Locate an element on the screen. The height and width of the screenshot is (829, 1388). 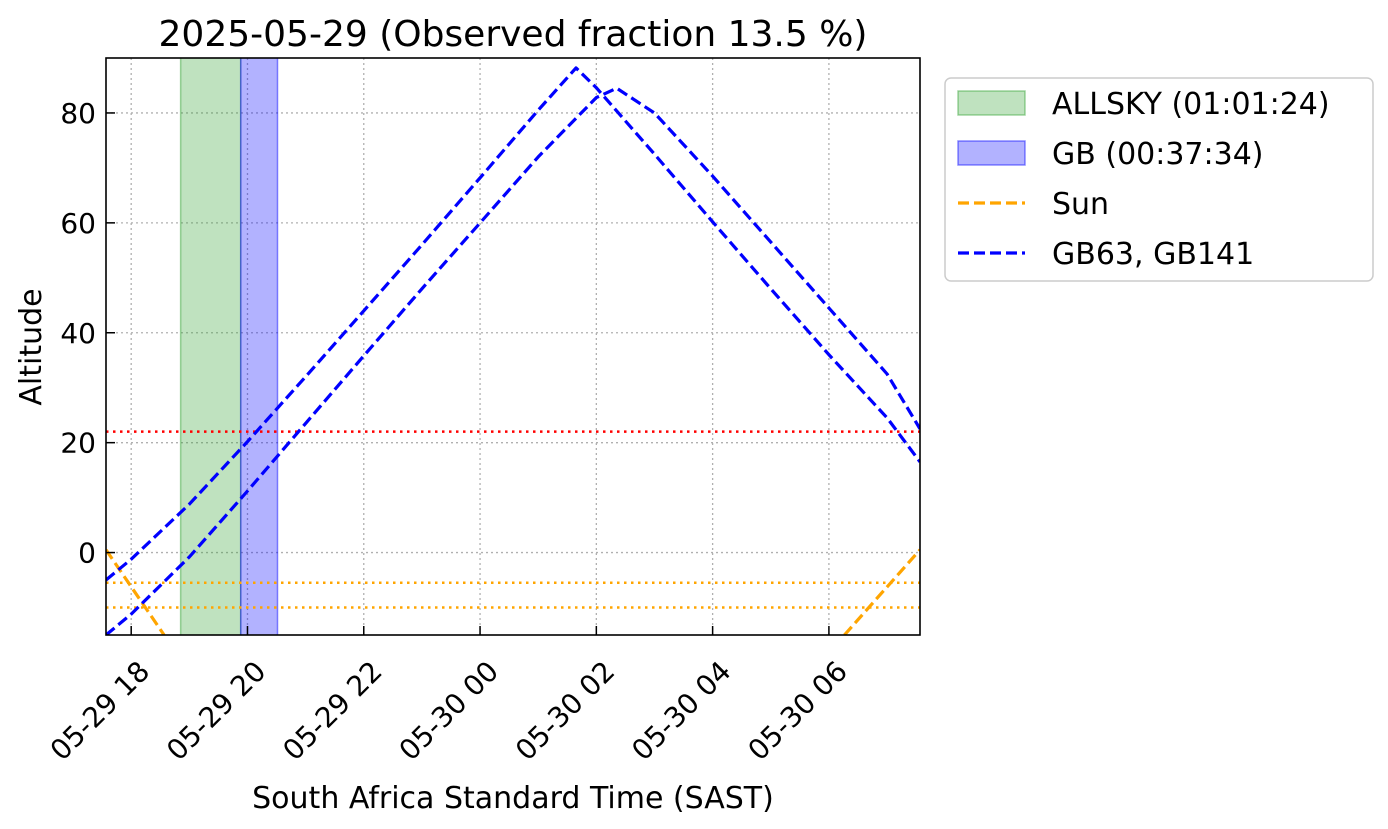
y-tick-label: 60 is located at coordinates (78, 223).